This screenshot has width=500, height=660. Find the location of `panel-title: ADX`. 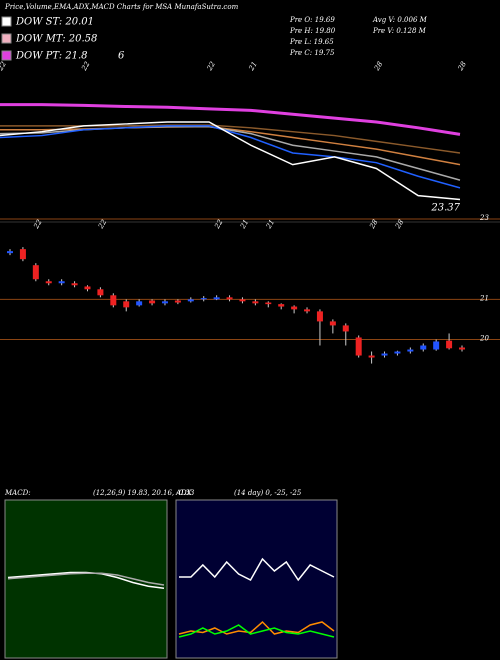

panel-title: ADX is located at coordinates (184, 493).